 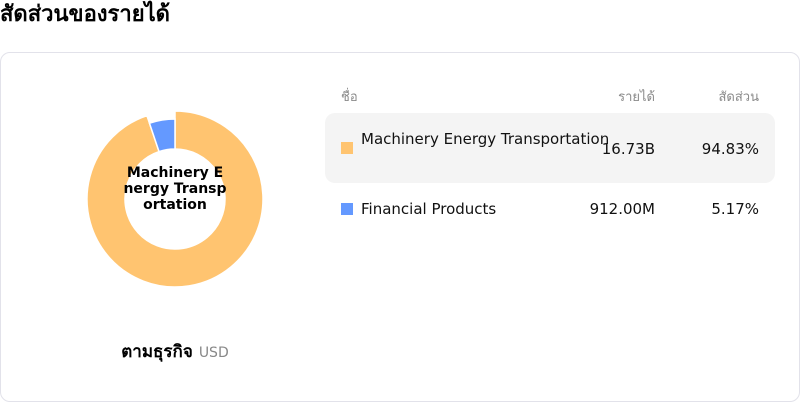 I want to click on row-name: Financial Products, so click(x=429, y=209).